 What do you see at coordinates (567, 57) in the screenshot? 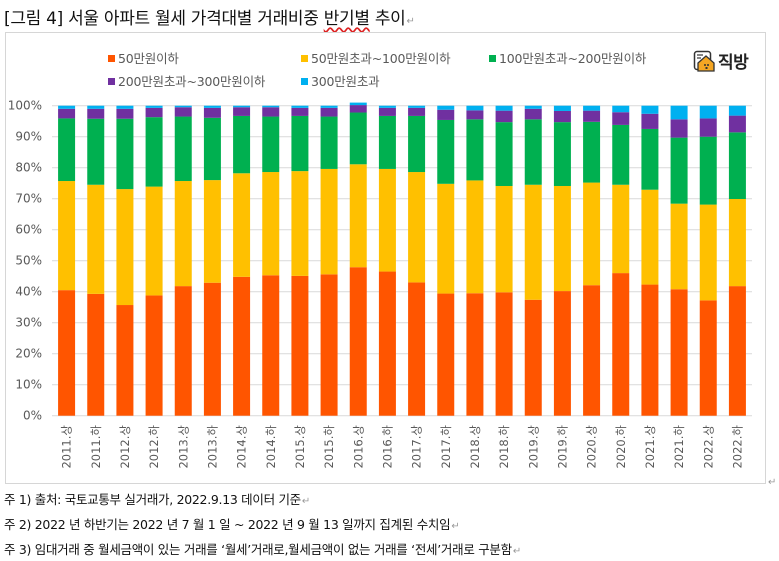
I see `legend-item-3: 100만원초과~200만원이하` at bounding box center [567, 57].